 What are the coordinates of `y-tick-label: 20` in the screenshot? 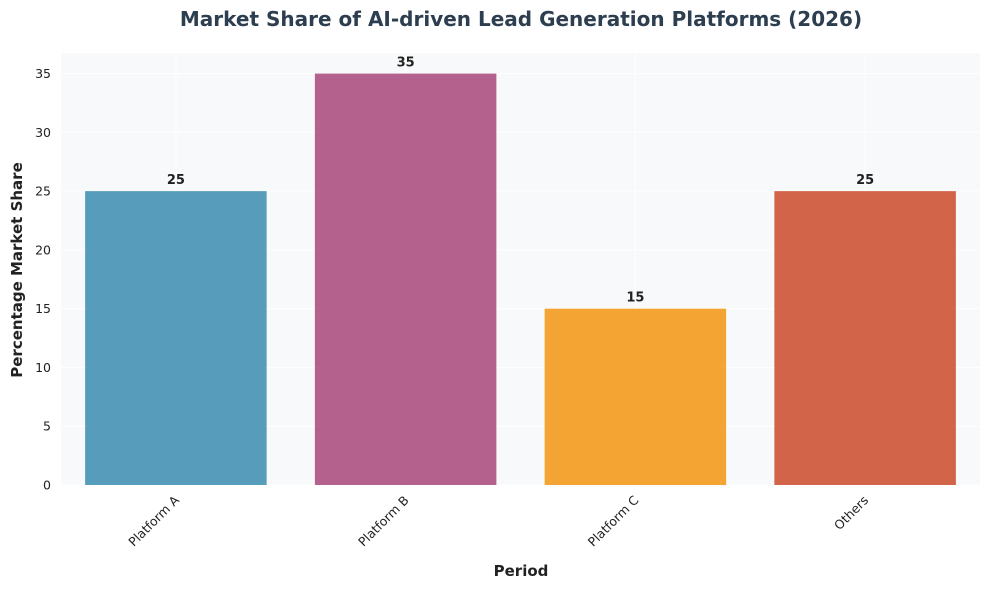 It's located at (43, 249).